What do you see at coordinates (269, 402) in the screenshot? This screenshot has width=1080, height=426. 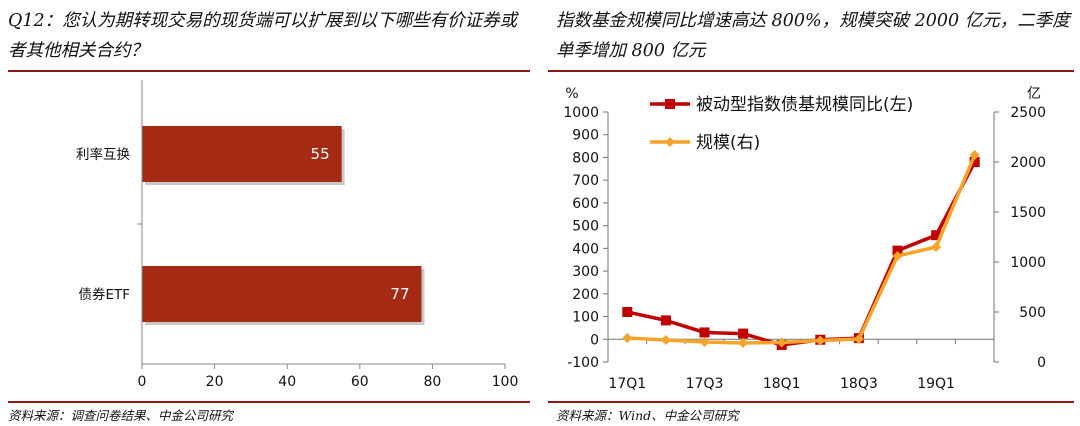 I see `left-source-rule` at bounding box center [269, 402].